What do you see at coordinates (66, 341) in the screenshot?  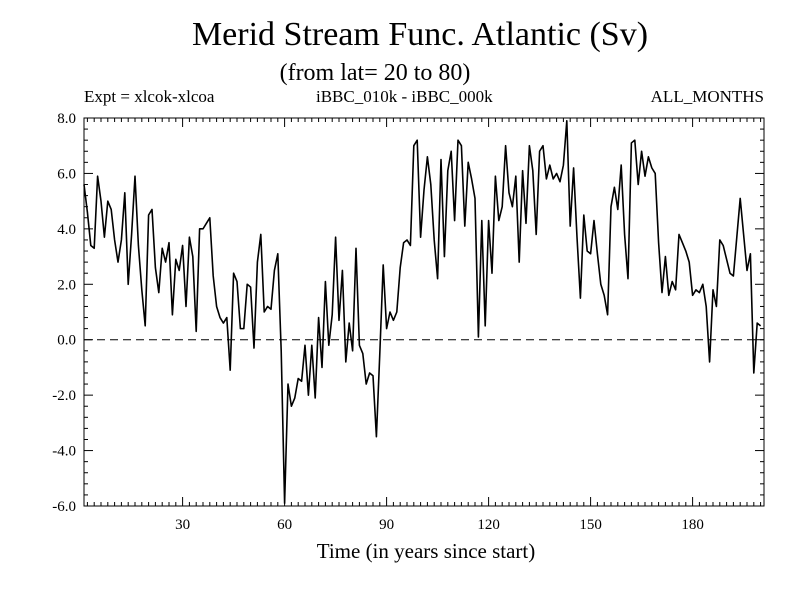 I see `y-tick-label: 0.0` at bounding box center [66, 341].